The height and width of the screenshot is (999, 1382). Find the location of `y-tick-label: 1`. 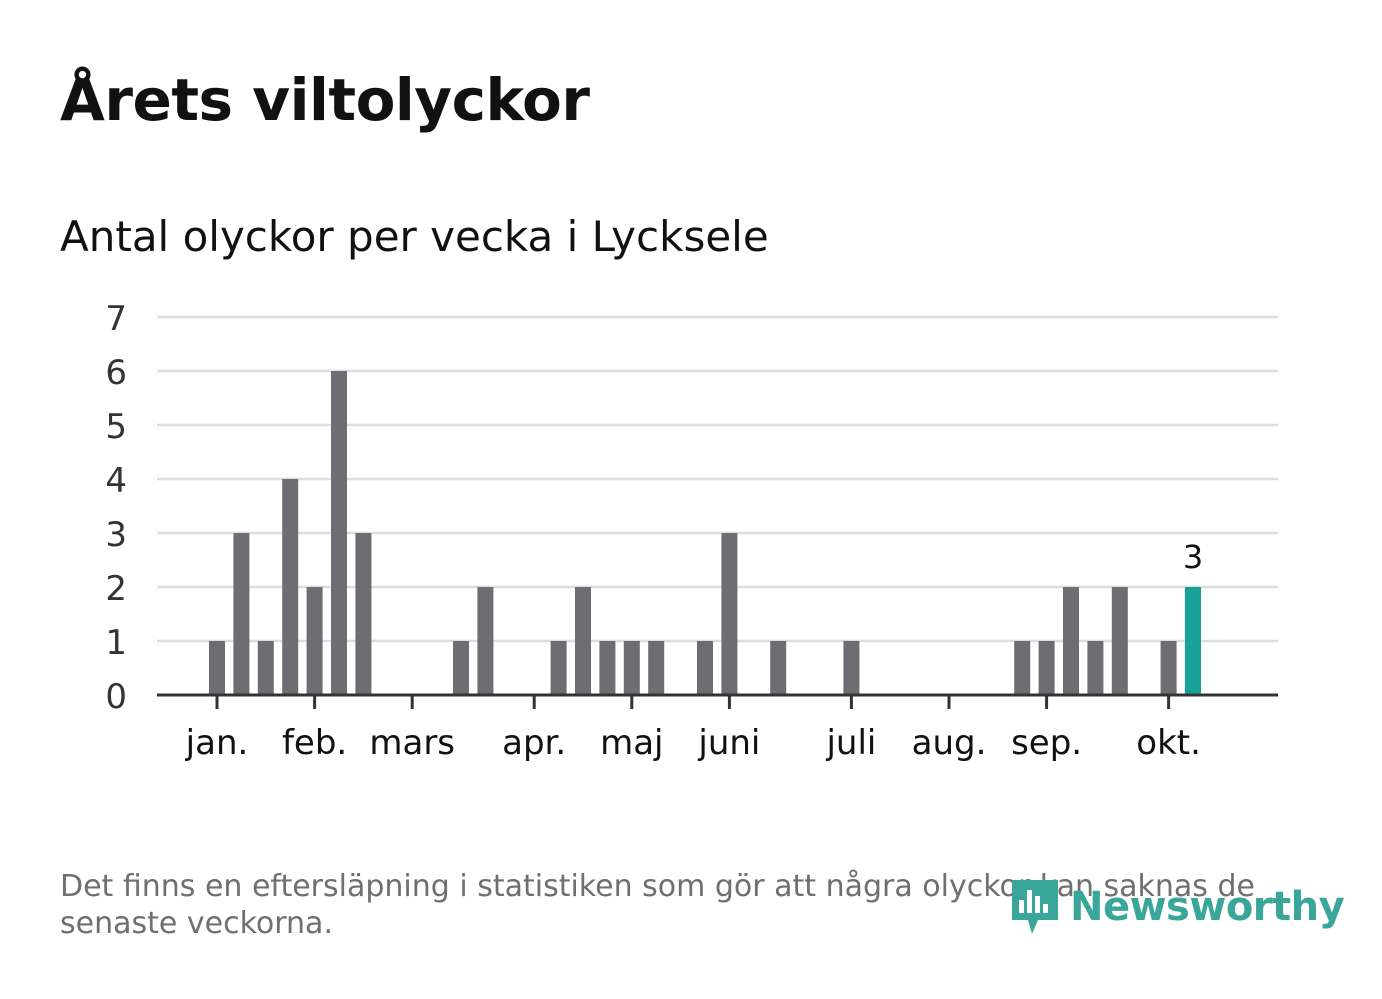

y-tick-label: 1 is located at coordinates (116, 643).